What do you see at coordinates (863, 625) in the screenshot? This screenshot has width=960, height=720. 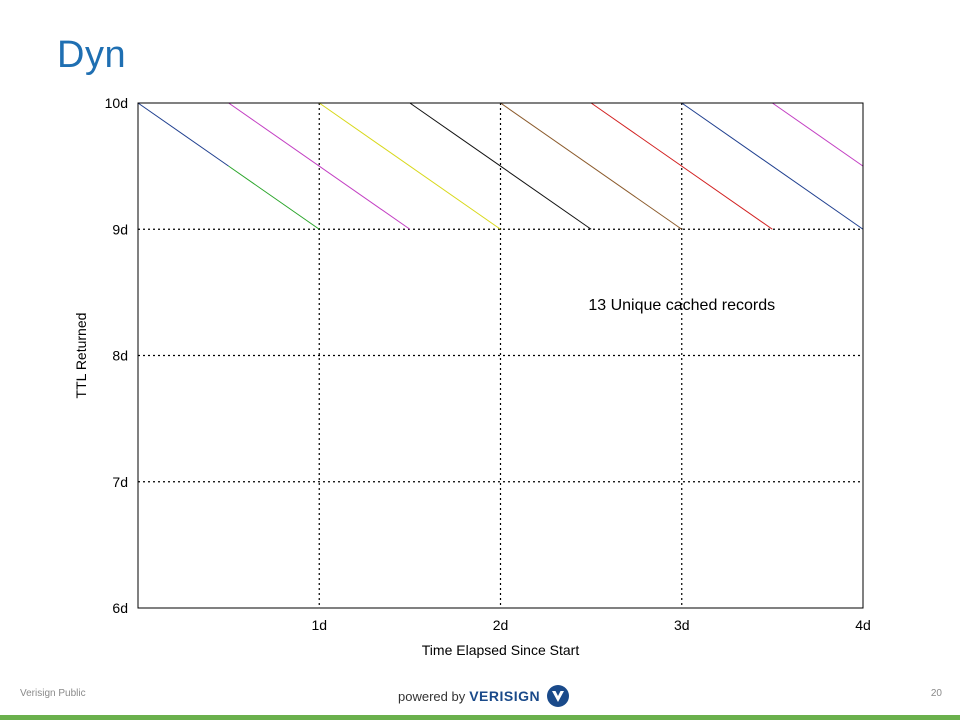 I see `x-tick-label: 4d` at bounding box center [863, 625].